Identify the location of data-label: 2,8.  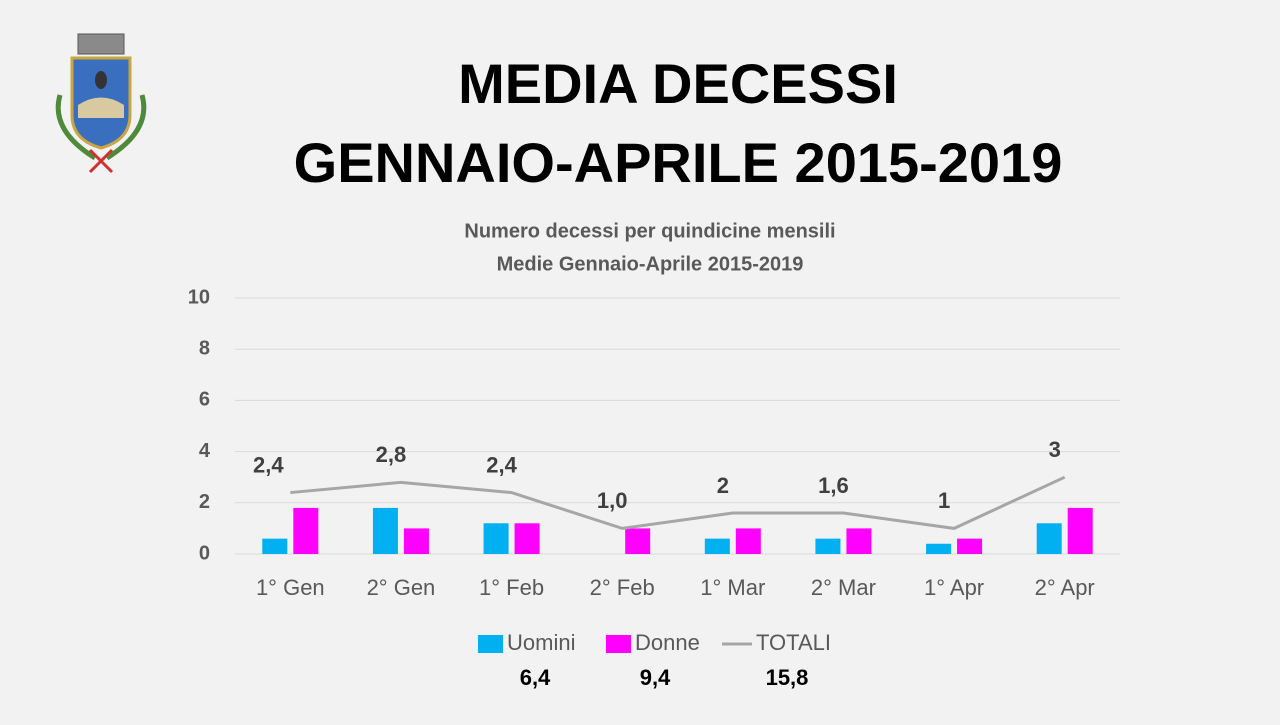
(391, 454).